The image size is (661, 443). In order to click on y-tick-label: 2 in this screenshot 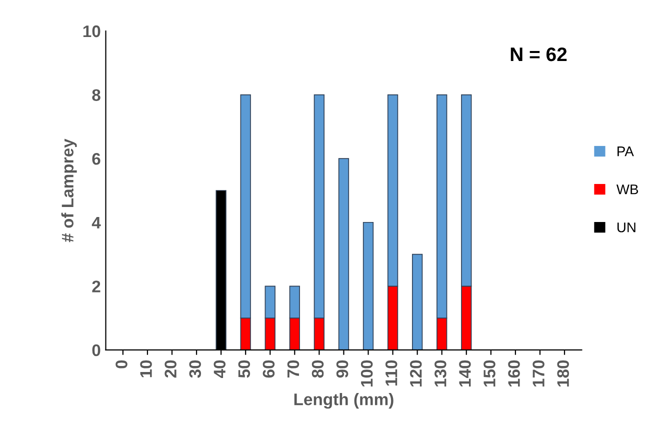, I will do `click(96, 286)`.